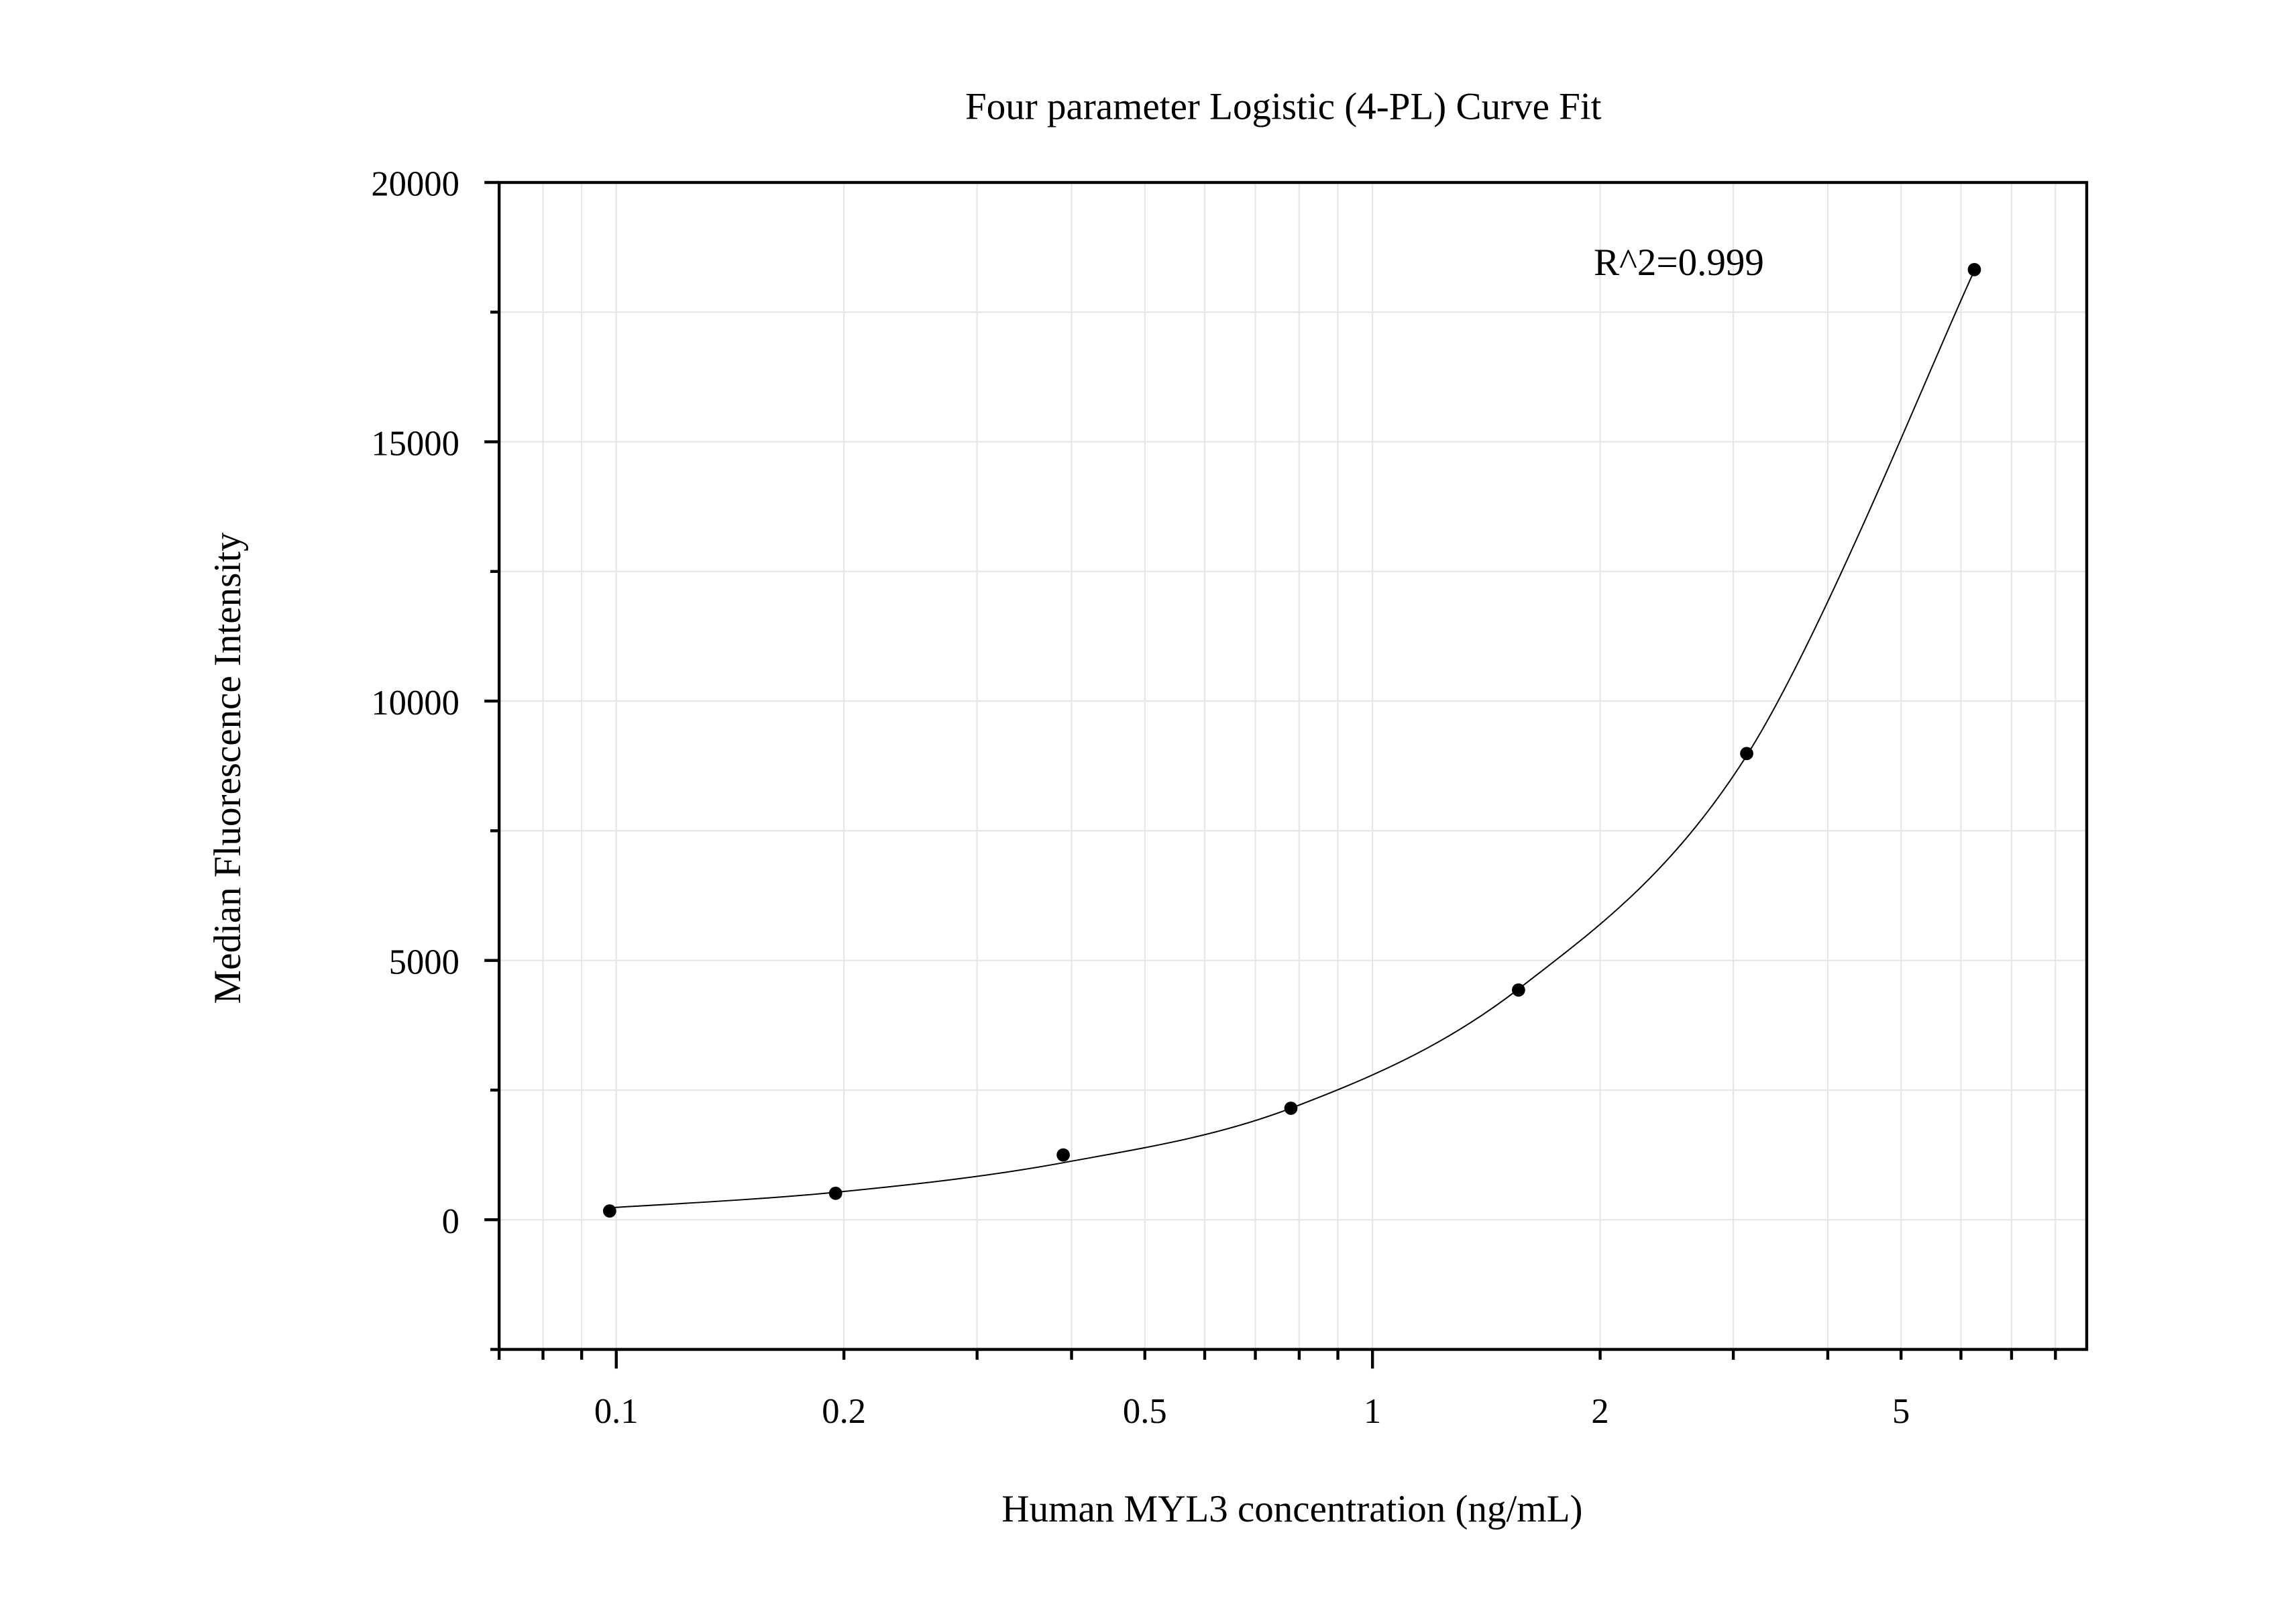 The image size is (2296, 1604). Describe the element at coordinates (228, 768) in the screenshot. I see `y-axis-label: Median Fluorescence Intensity` at that location.